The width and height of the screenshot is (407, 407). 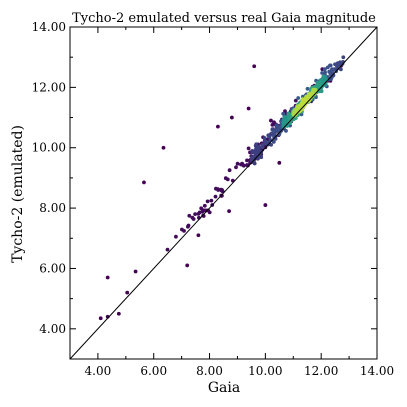 I want to click on y-tick-label: 4.00, so click(x=52, y=329).